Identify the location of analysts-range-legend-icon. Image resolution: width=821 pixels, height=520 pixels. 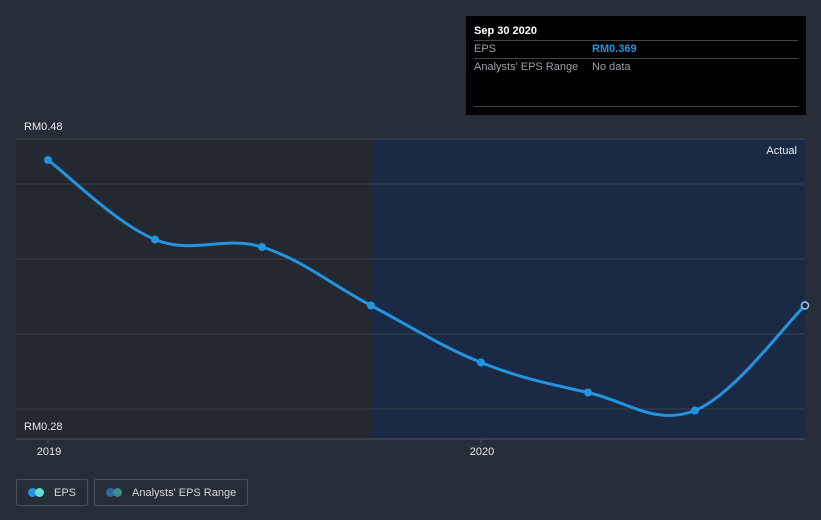
(114, 492).